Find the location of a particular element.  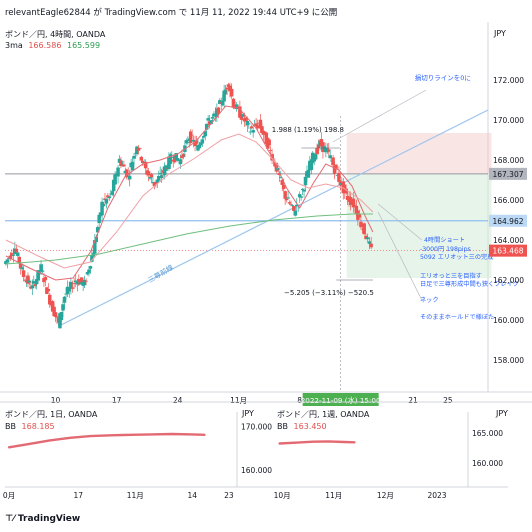

y-tick-label: 162.000 is located at coordinates (508, 280).